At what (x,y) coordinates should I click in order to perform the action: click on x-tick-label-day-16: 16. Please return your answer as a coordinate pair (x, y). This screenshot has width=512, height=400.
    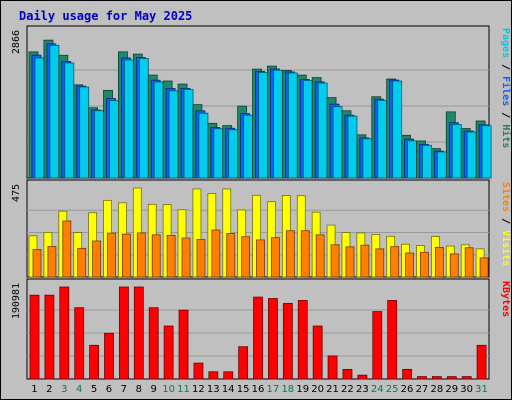
    Looking at the image, I should click on (258, 389).